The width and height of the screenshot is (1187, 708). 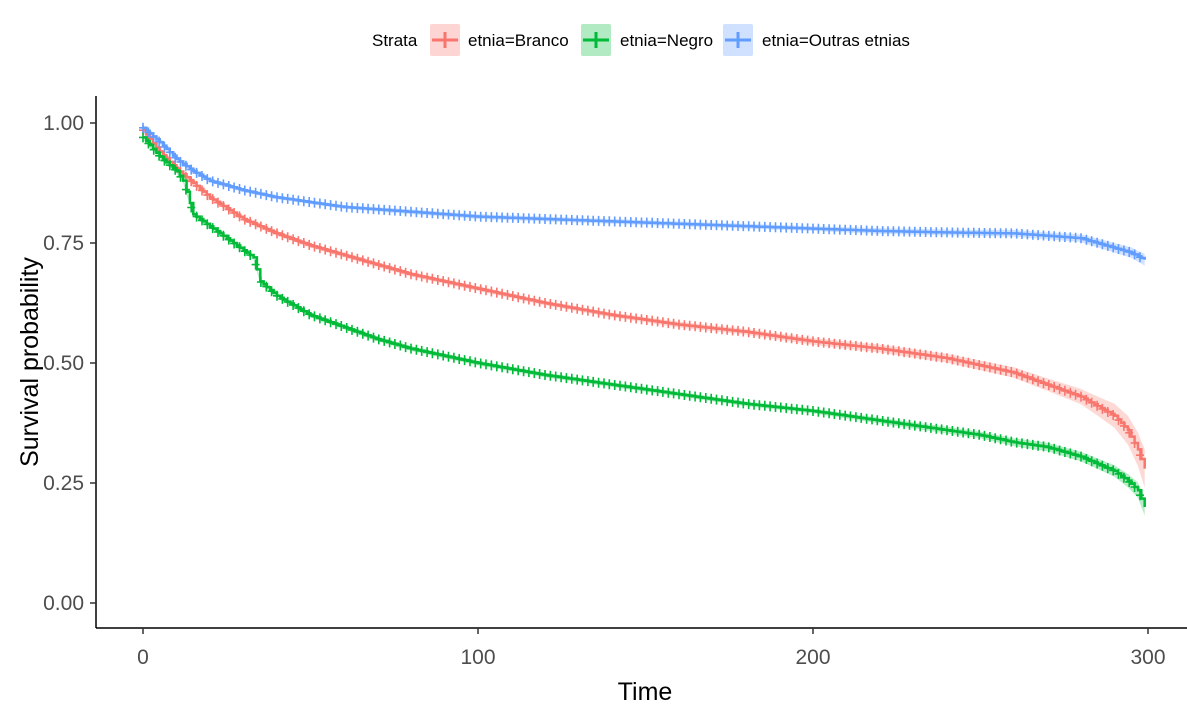 What do you see at coordinates (812, 657) in the screenshot?
I see `x-tick-label: 200` at bounding box center [812, 657].